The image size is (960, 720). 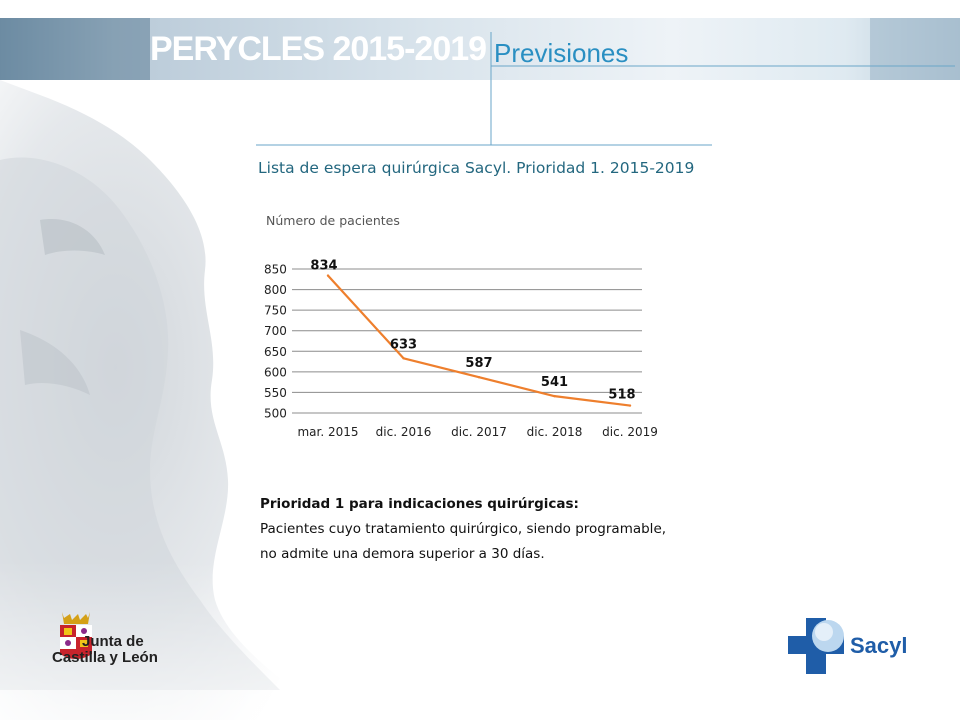 What do you see at coordinates (630, 432) in the screenshot?
I see `x-tick-label-4: dic. 2019` at bounding box center [630, 432].